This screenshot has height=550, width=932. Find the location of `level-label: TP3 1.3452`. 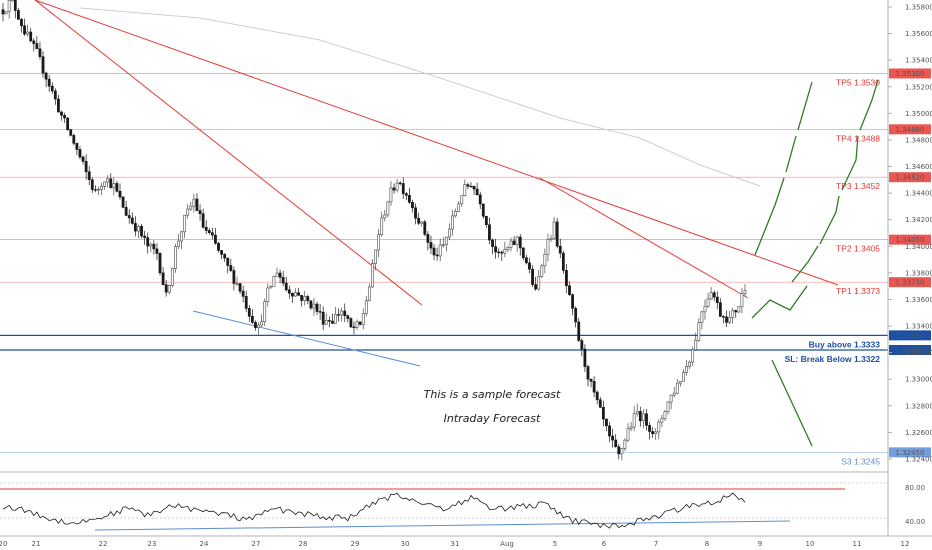

level-label: TP3 1.3452 is located at coordinates (858, 186).